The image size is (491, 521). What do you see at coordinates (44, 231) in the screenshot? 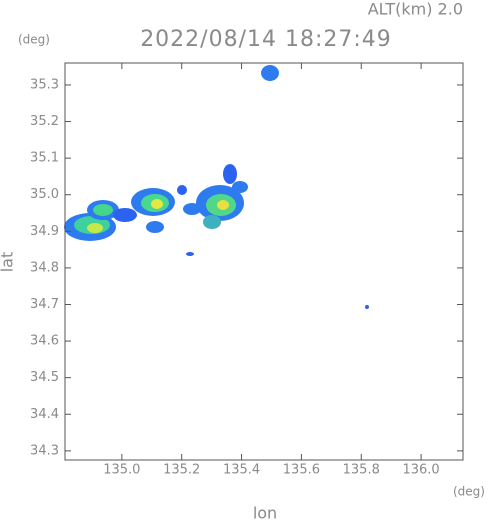
I see `y-tick-label: 34.9` at bounding box center [44, 231].